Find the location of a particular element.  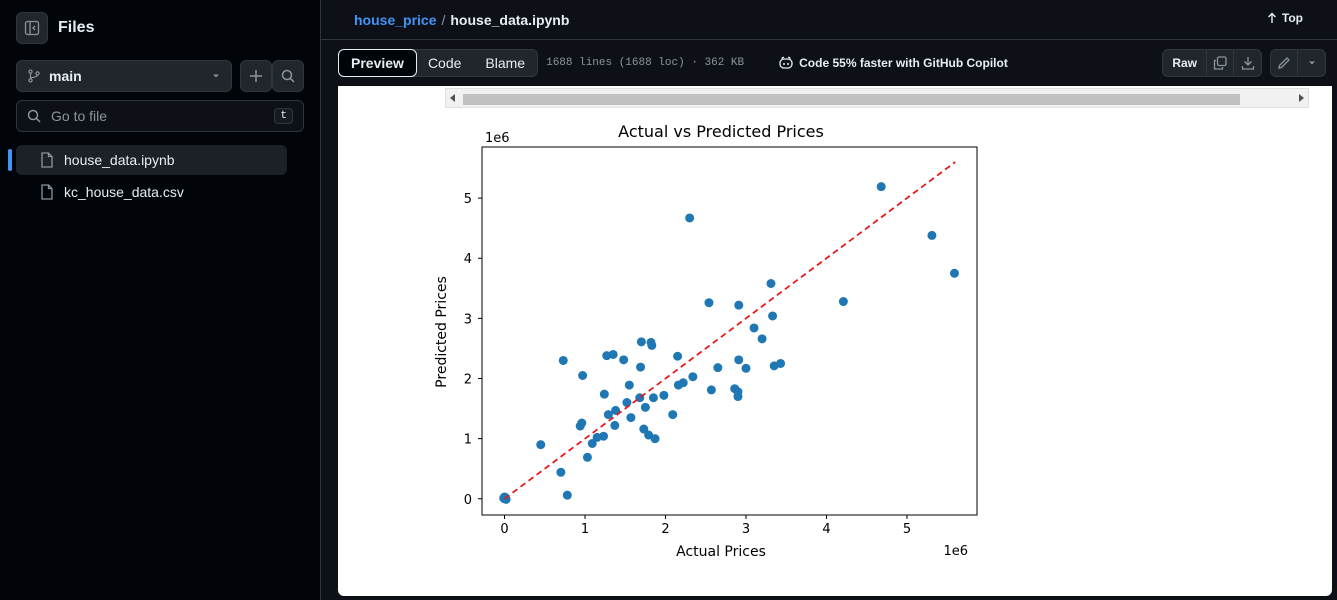

caret-down-icon is located at coordinates (1311, 63).